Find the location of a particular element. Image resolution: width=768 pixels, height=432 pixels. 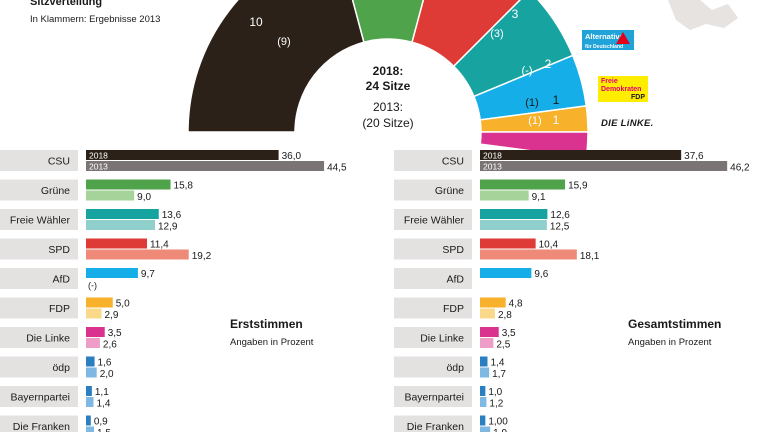

category-box-fdp is located at coordinates (39, 308).